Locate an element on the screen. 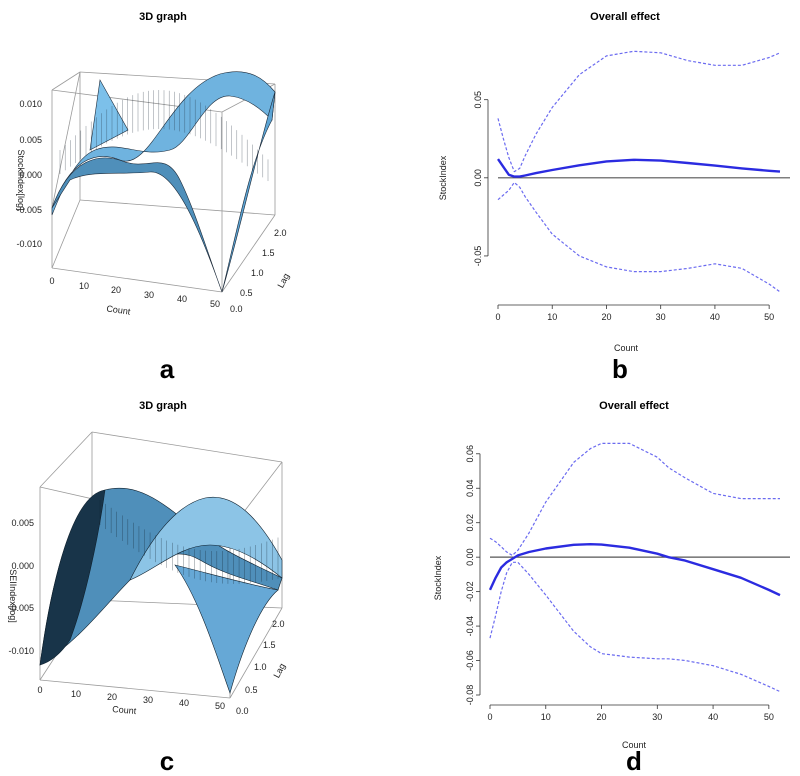  panel-a-title: 3D graph is located at coordinates (163, 17).